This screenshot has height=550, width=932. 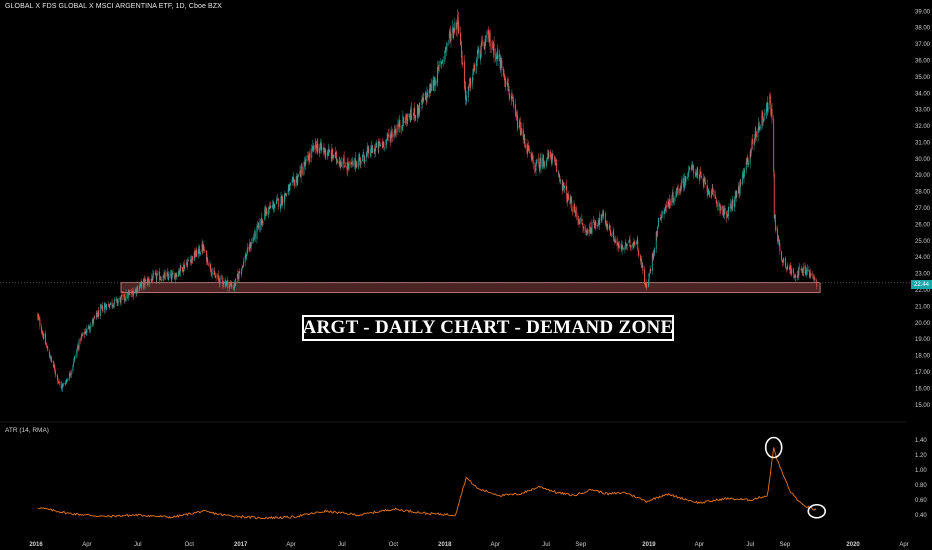 I want to click on demand-zone-banner: ARGT - DAILY CHART - DEMAND ZONE, so click(x=488, y=328).